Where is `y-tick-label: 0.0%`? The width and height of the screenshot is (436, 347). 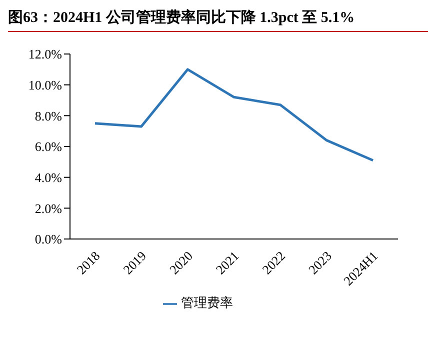 y-tick-label: 0.0% is located at coordinates (48, 239).